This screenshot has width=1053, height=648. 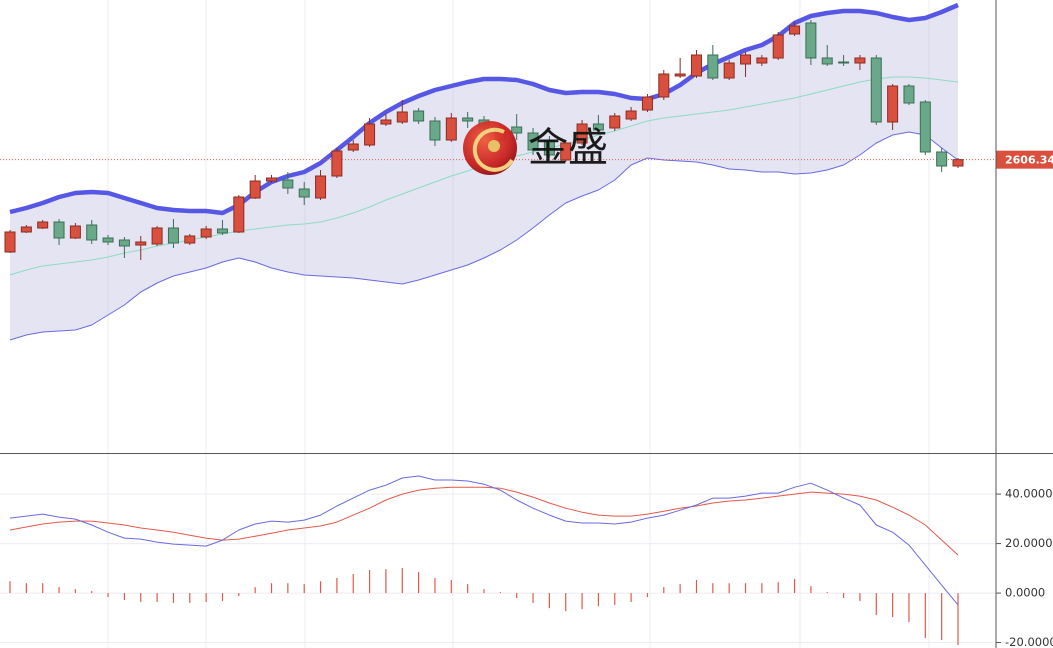 I want to click on logo-dot, so click(x=494, y=146).